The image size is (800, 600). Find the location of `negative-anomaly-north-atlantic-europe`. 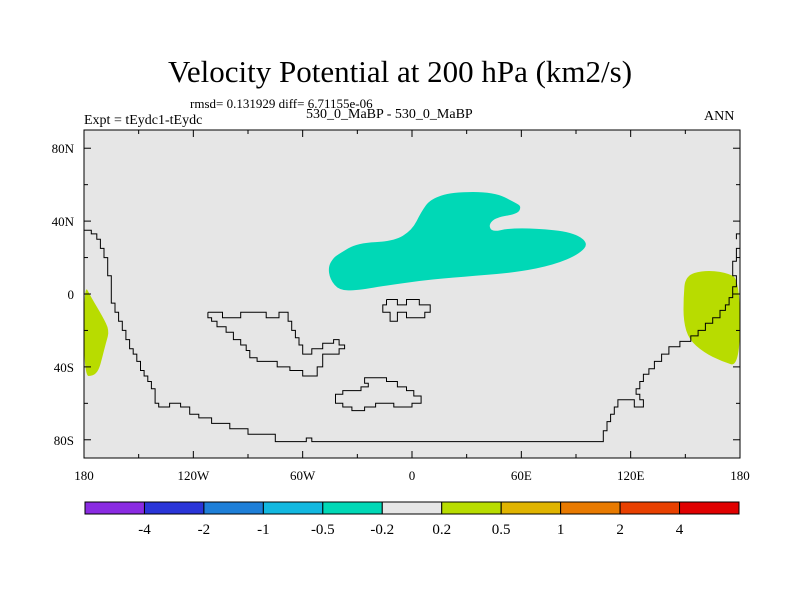

negative-anomaly-north-atlantic-europe is located at coordinates (457, 241).